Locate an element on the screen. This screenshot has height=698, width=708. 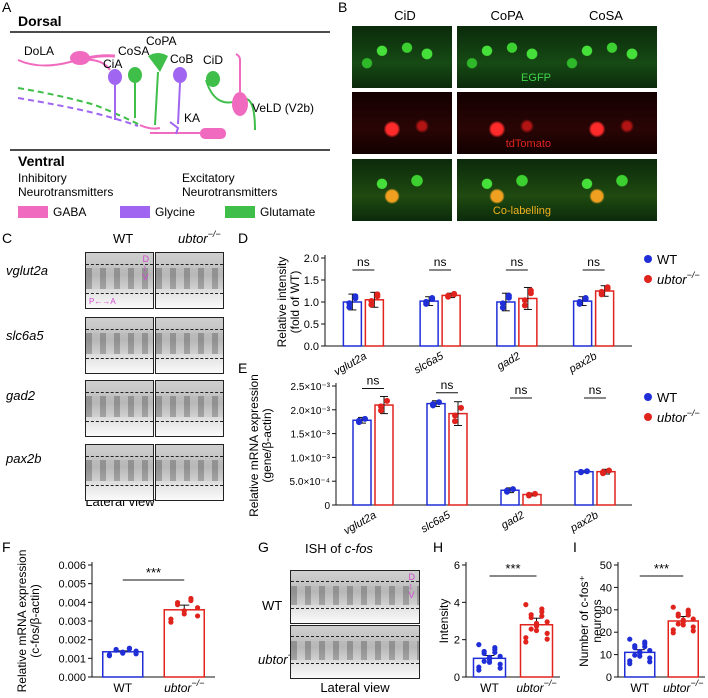
chartE-ytick-label: 5.0×10⁻⁴ is located at coordinates (310, 482).